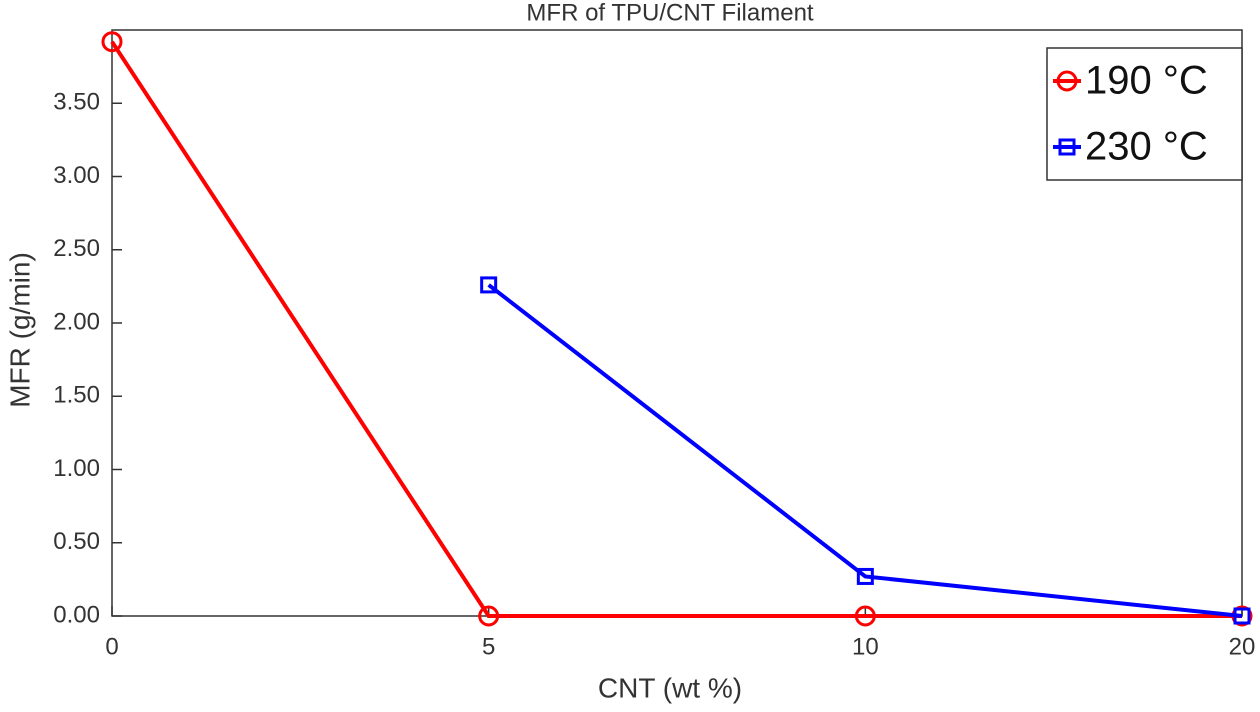  Describe the element at coordinates (76, 395) in the screenshot. I see `y-tick-label: 1.50` at that location.